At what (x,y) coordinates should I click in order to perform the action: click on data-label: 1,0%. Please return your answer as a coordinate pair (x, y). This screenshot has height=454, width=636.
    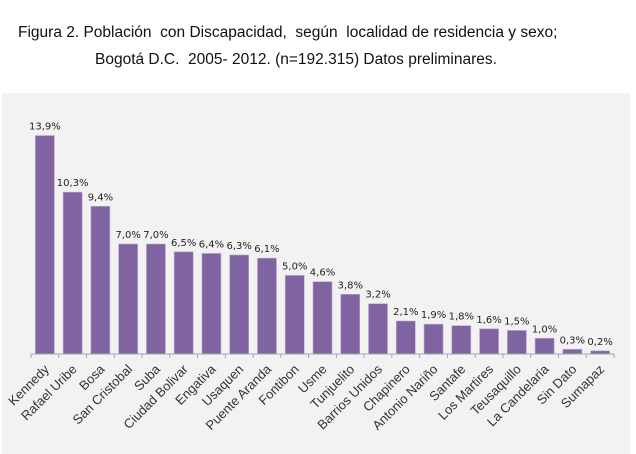
    Looking at the image, I should click on (544, 329).